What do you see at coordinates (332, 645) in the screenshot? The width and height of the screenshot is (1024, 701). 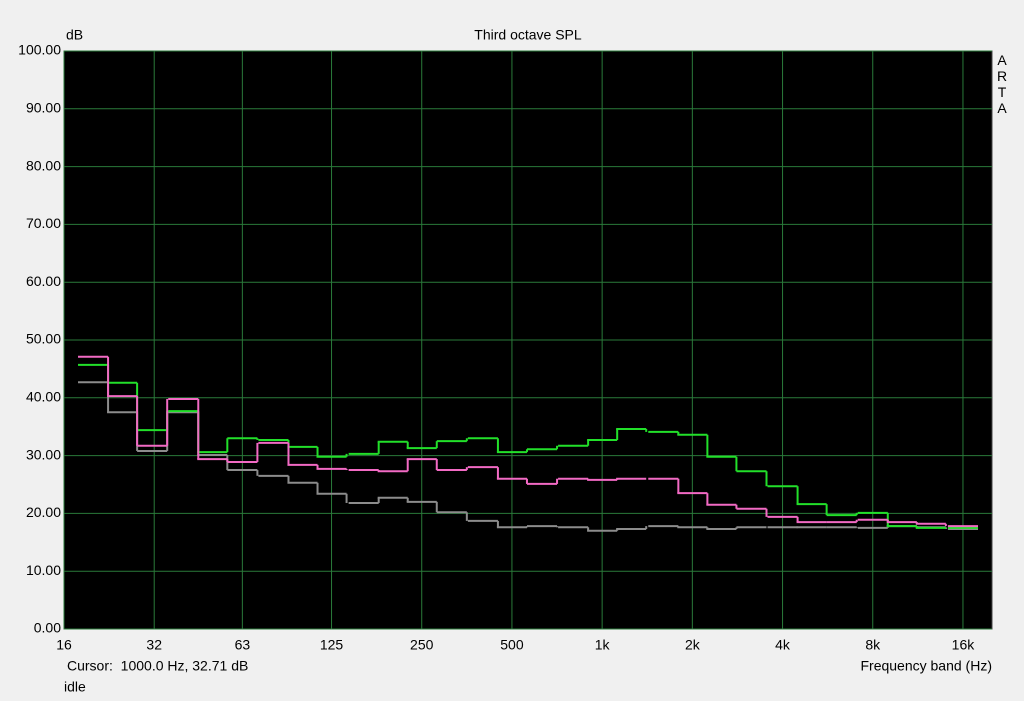 I see `x-tick-label: 125` at bounding box center [332, 645].